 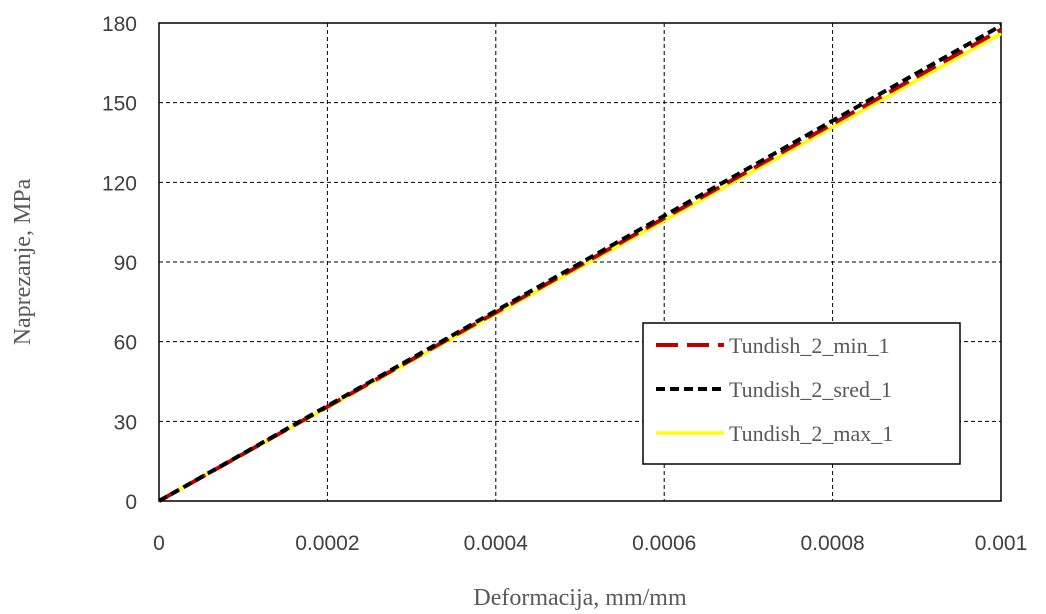 I want to click on x-axis-title: Deformacija, mm/mm, so click(x=580, y=598).